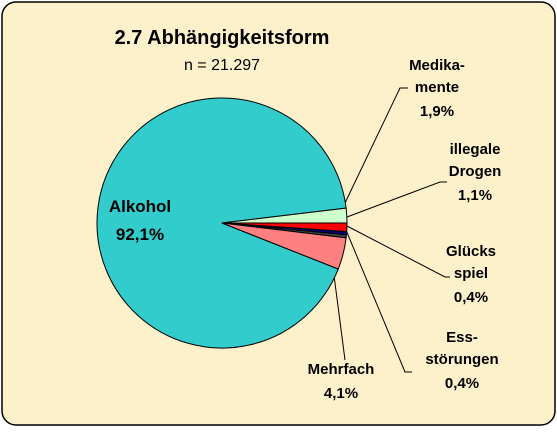 The height and width of the screenshot is (432, 557). I want to click on value-label: 4,1%, so click(341, 393).